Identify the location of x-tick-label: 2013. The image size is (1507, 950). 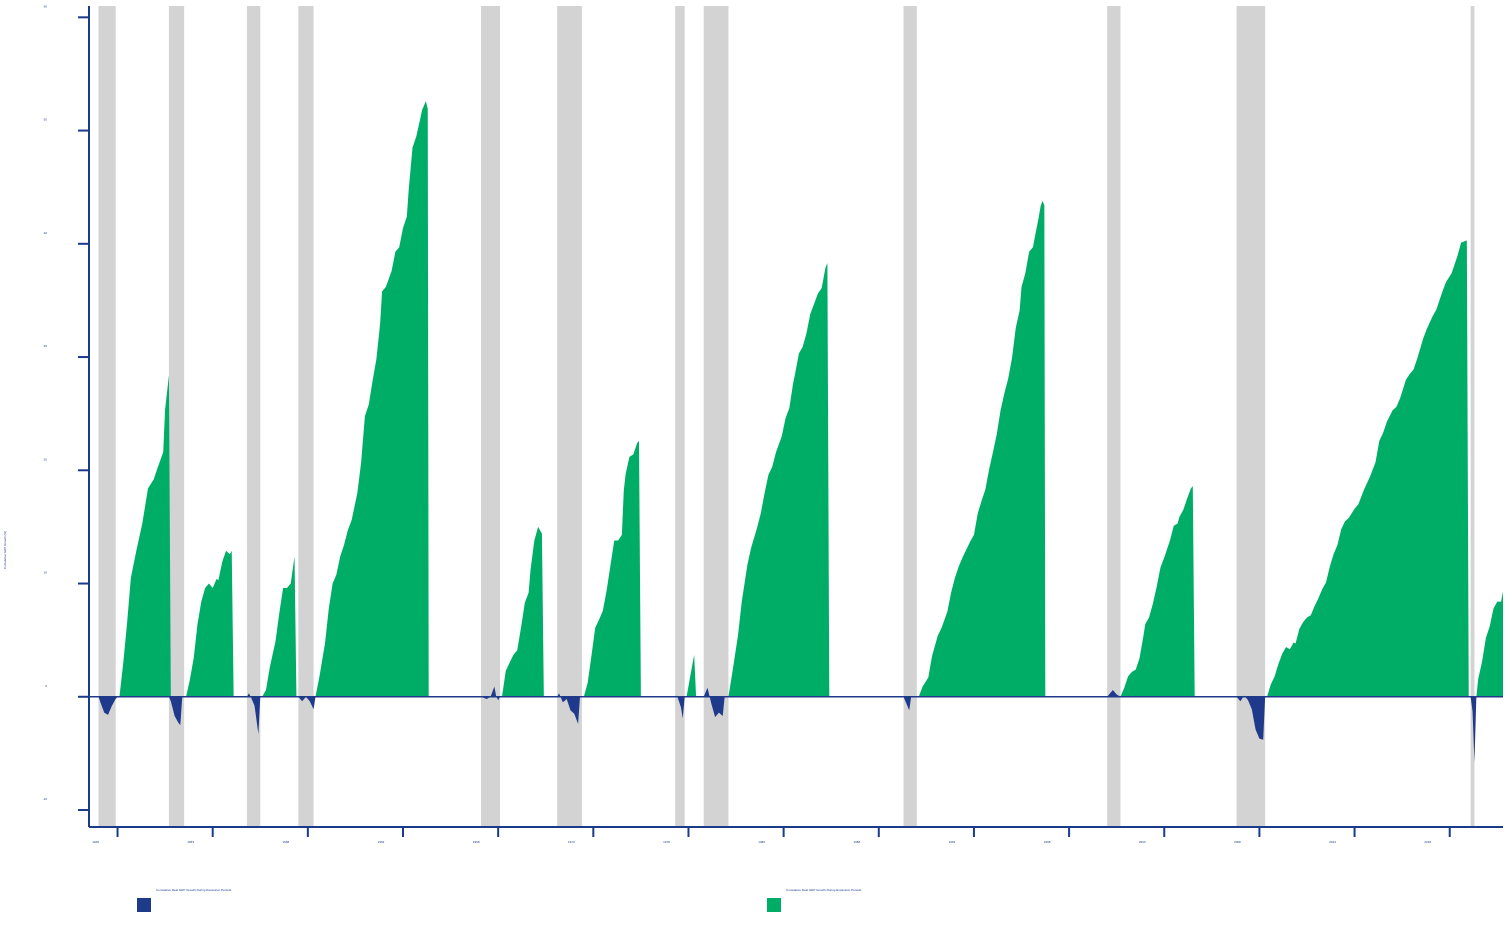
(1332, 842).